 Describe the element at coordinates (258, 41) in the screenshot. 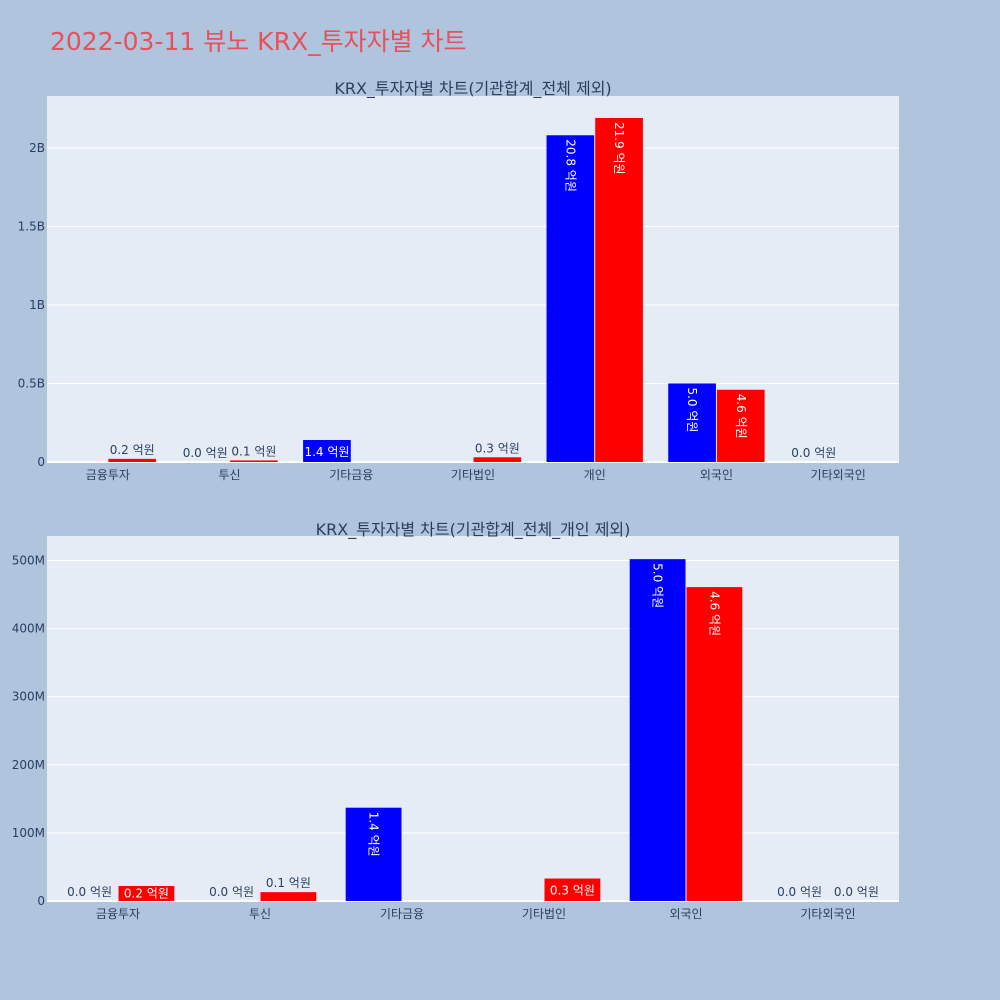

I see `page-title: 2022-03-11 뷰노 KRX_투자자별 차트` at that location.